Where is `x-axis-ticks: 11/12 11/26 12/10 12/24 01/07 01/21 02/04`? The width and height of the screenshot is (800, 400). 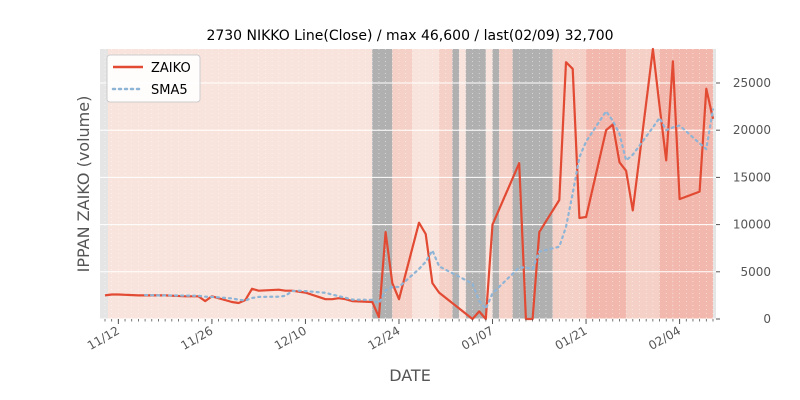
x-axis-ticks: 11/12 11/26 12/10 12/24 01/07 01/21 02/04 is located at coordinates (399, 336).